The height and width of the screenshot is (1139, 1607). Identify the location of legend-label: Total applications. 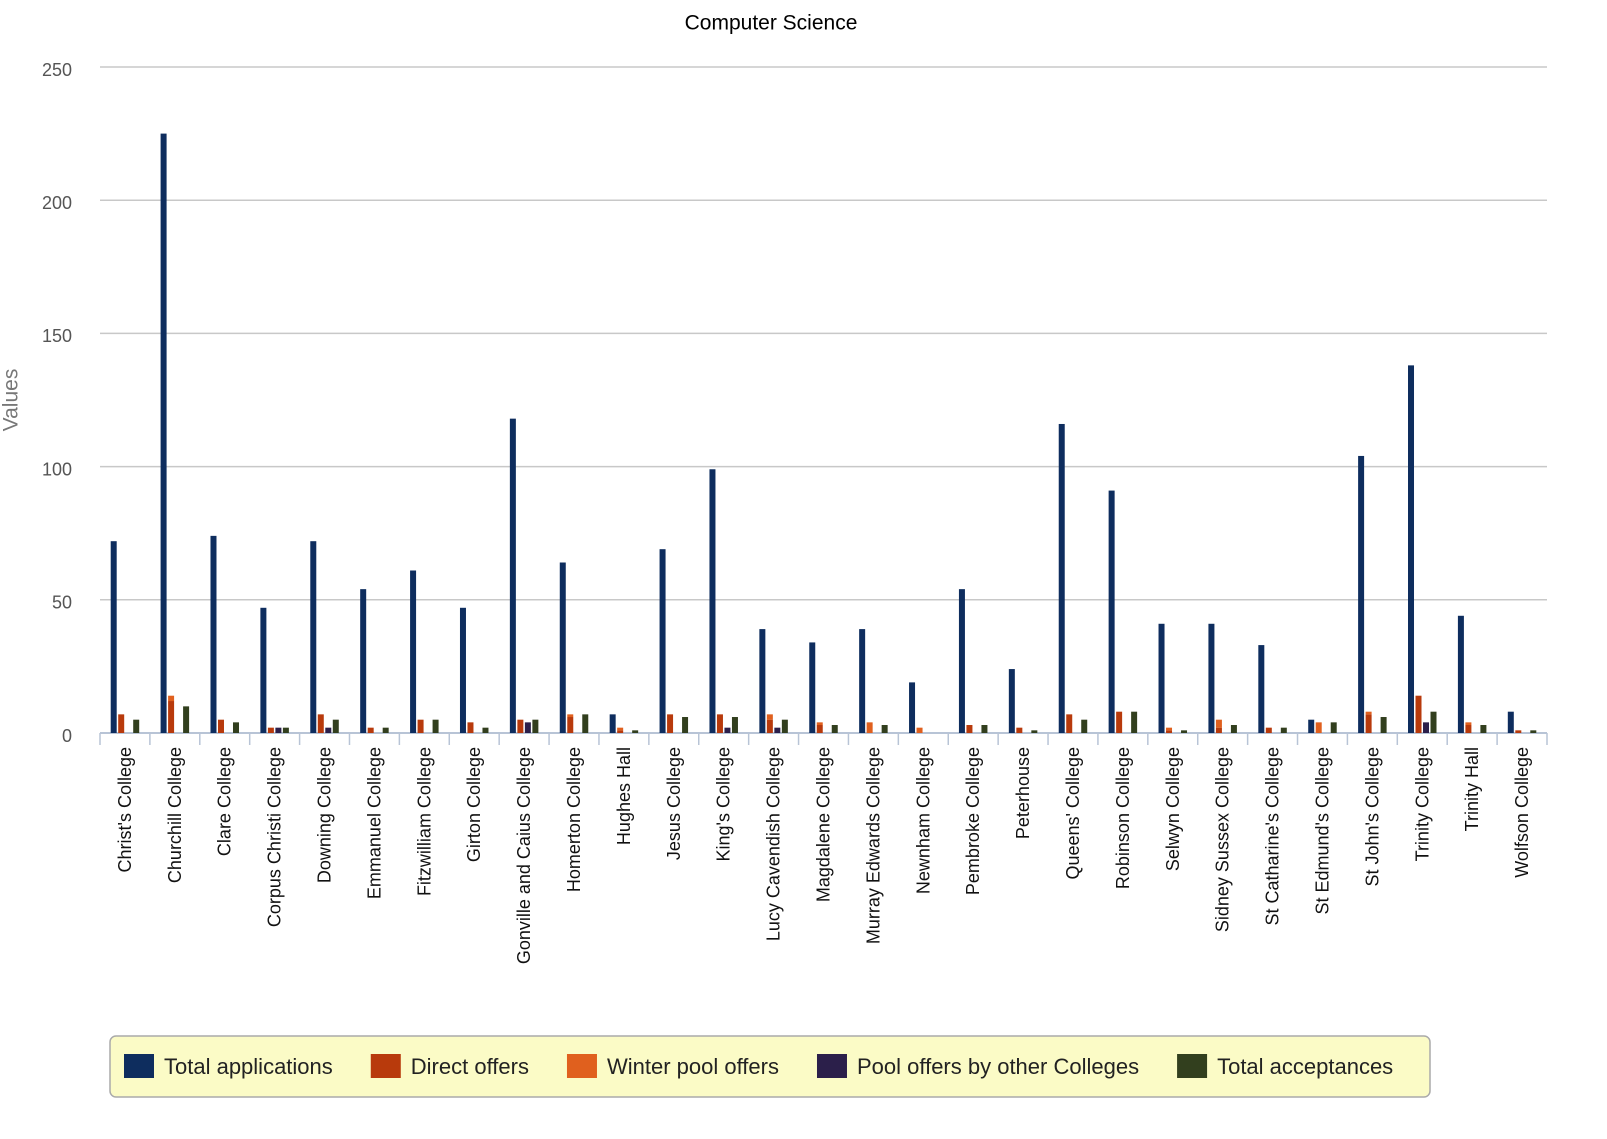
(248, 1066).